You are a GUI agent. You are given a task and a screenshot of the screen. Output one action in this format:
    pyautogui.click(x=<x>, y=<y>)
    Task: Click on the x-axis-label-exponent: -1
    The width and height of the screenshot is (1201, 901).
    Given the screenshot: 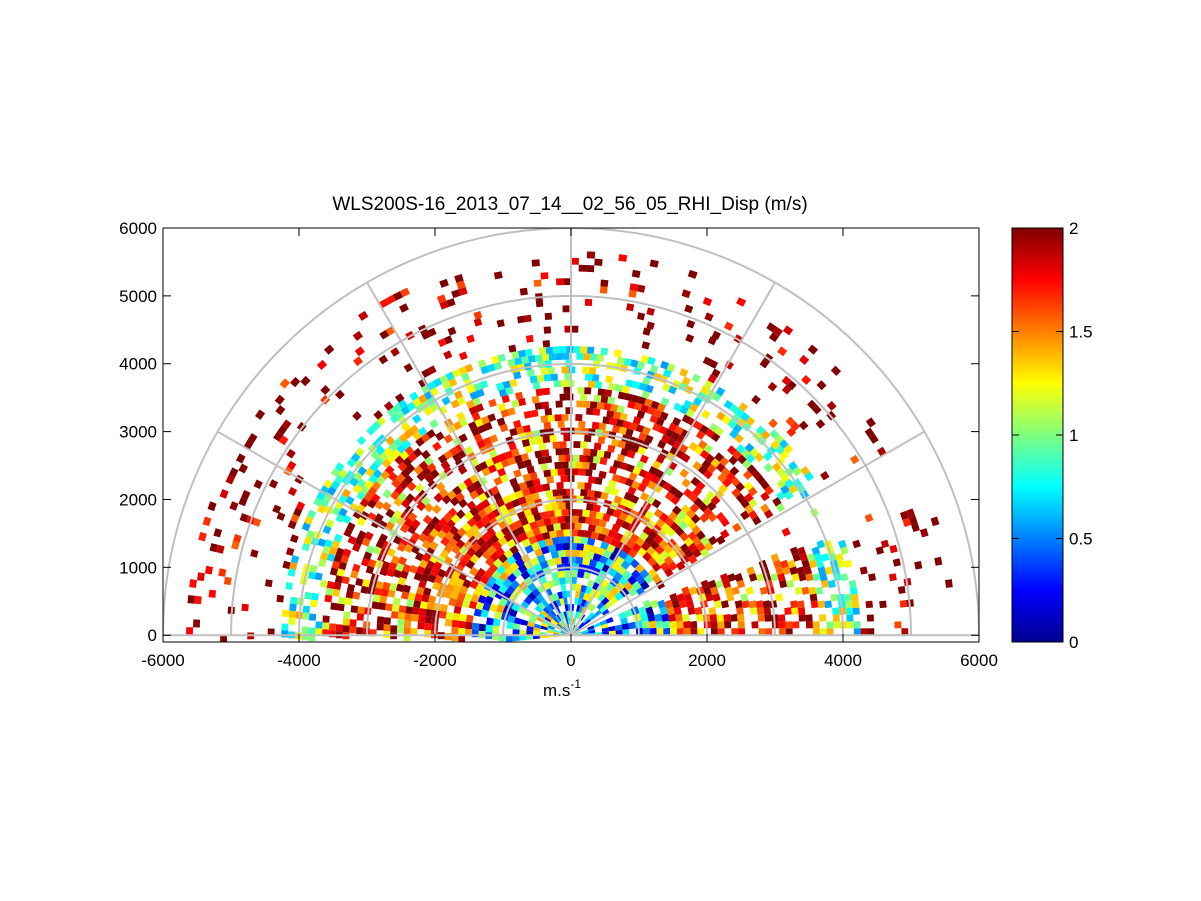 What is the action you would take?
    pyautogui.click(x=575, y=684)
    